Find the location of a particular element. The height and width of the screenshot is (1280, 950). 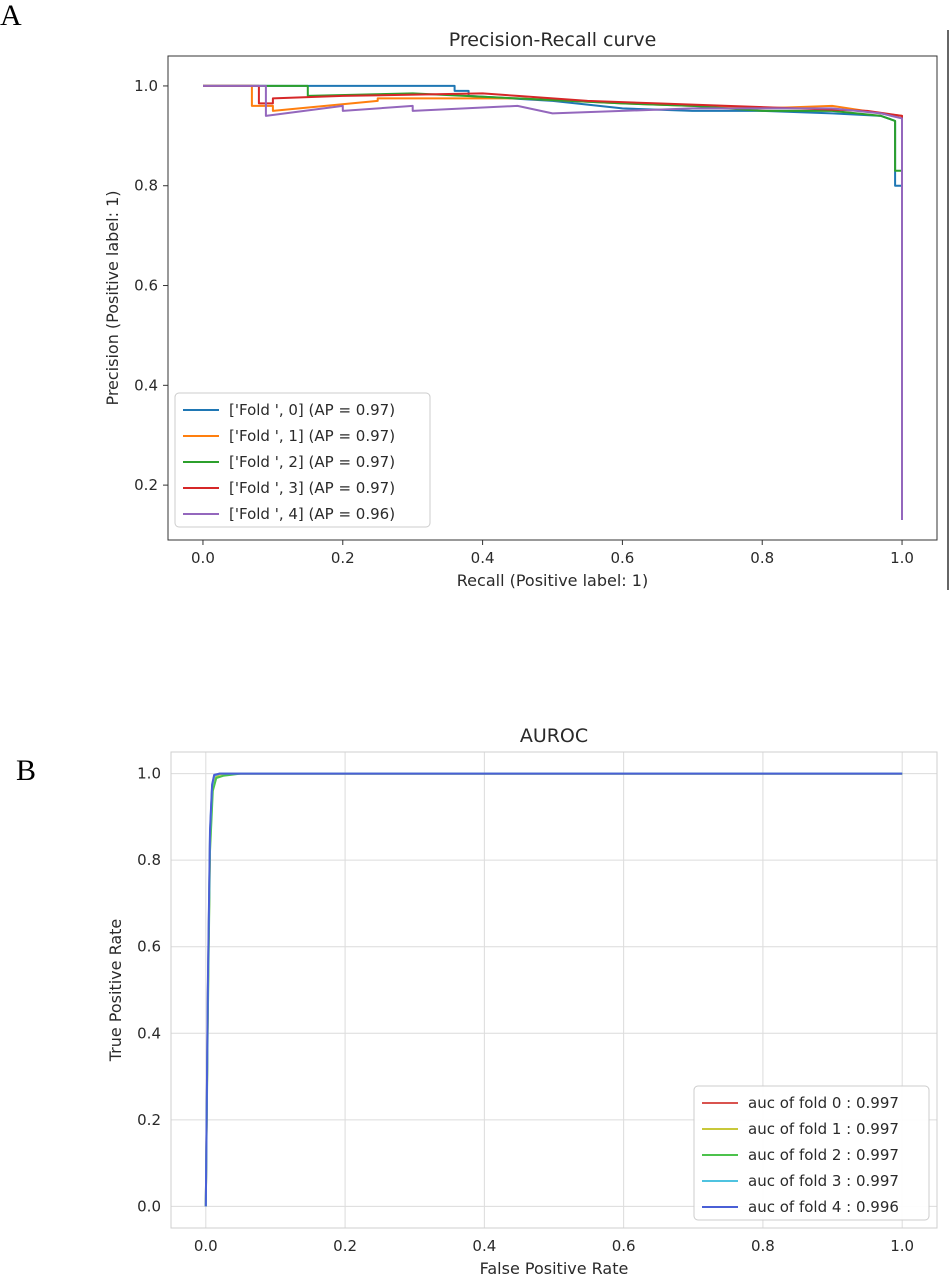

legend-label-3: ['Fold ', 3] (AP = 0.97) is located at coordinates (312, 488).